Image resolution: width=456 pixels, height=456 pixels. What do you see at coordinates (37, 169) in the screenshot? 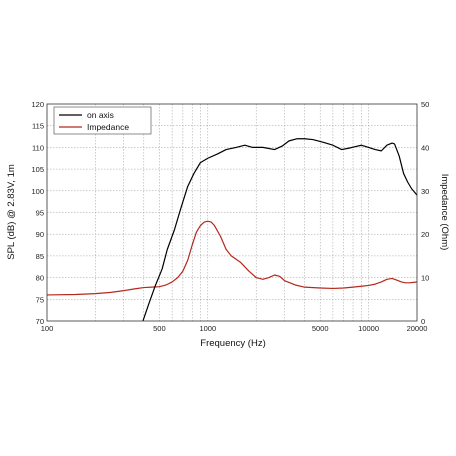
I see `y-tick-label-left: 105` at bounding box center [37, 169].